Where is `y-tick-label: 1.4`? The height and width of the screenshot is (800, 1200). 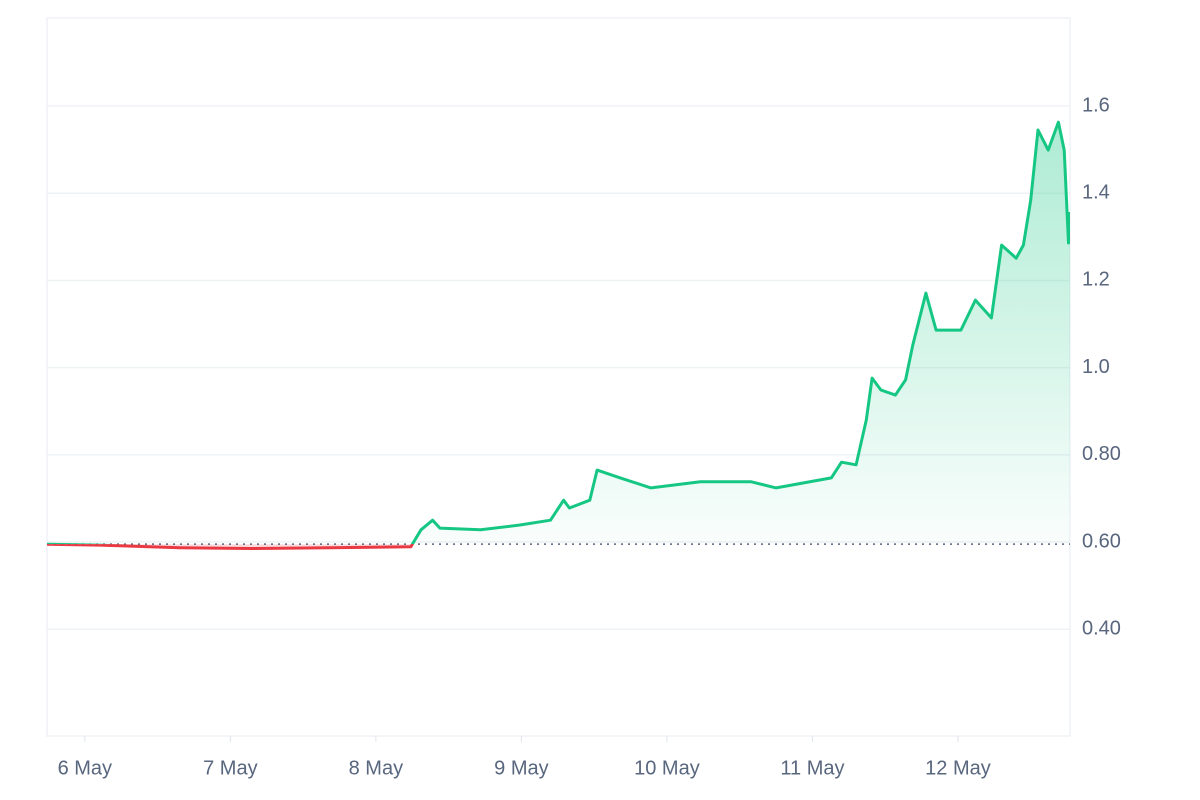 y-tick-label: 1.4 is located at coordinates (1096, 193).